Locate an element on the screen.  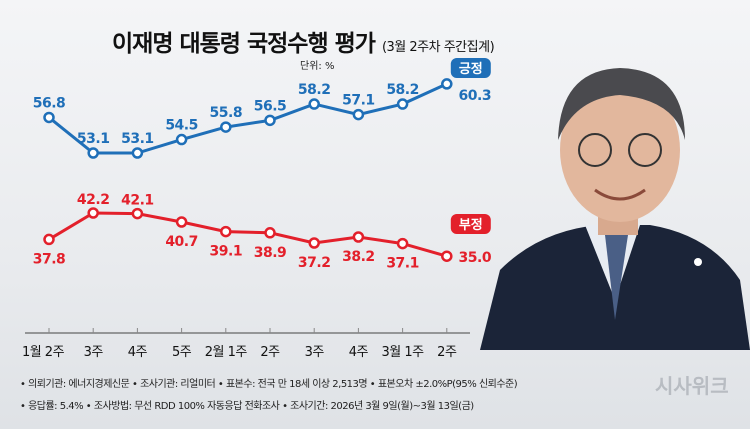
legend-badge-negative is located at coordinates (470, 224).